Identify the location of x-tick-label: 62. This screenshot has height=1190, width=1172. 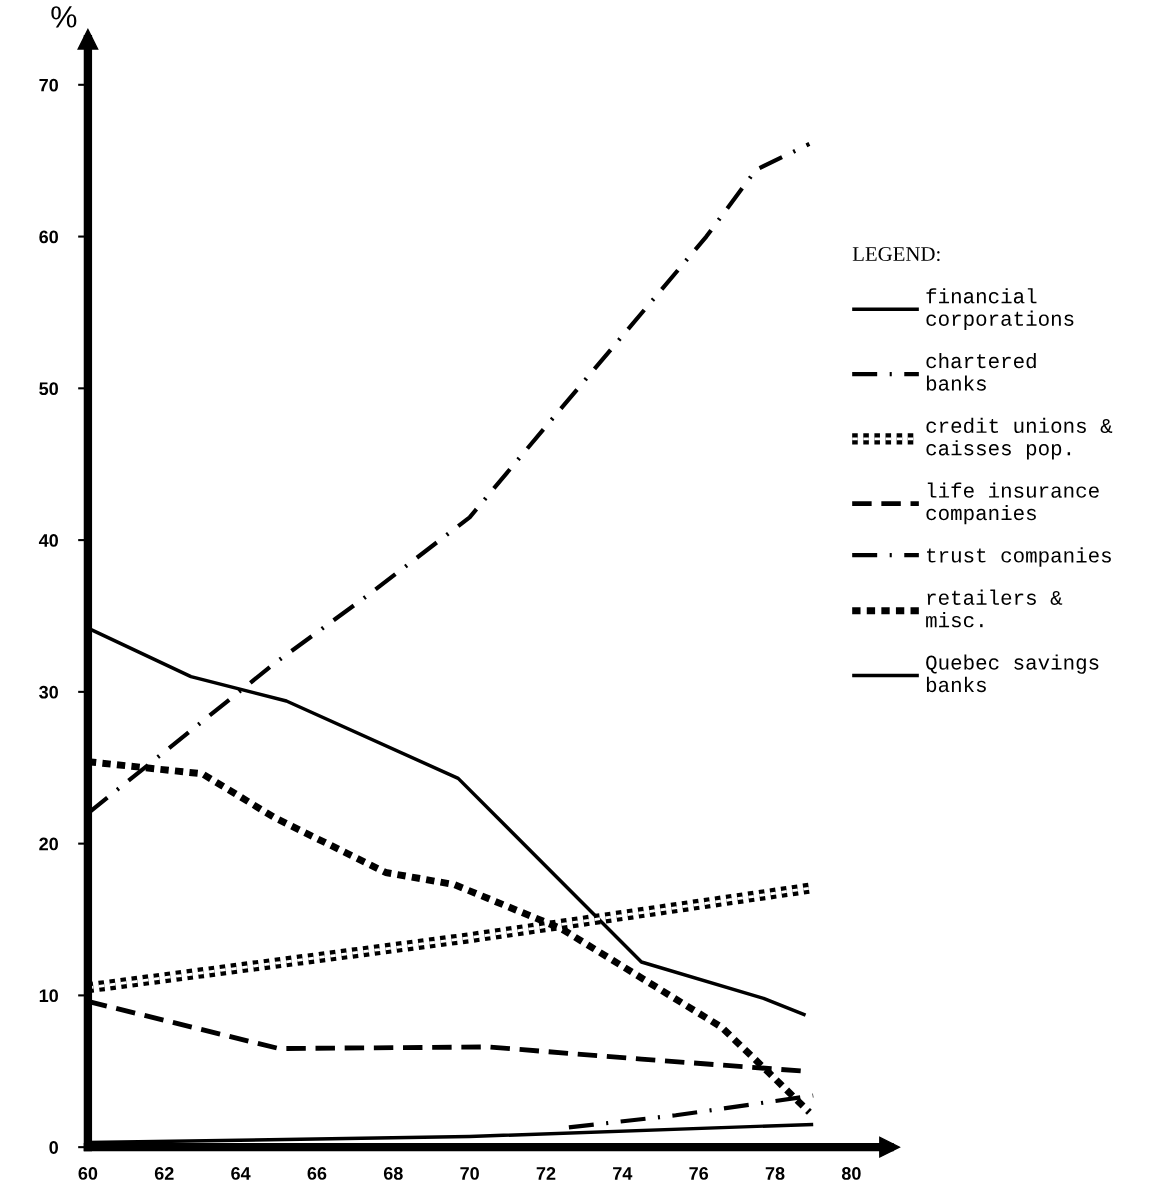
(164, 1173).